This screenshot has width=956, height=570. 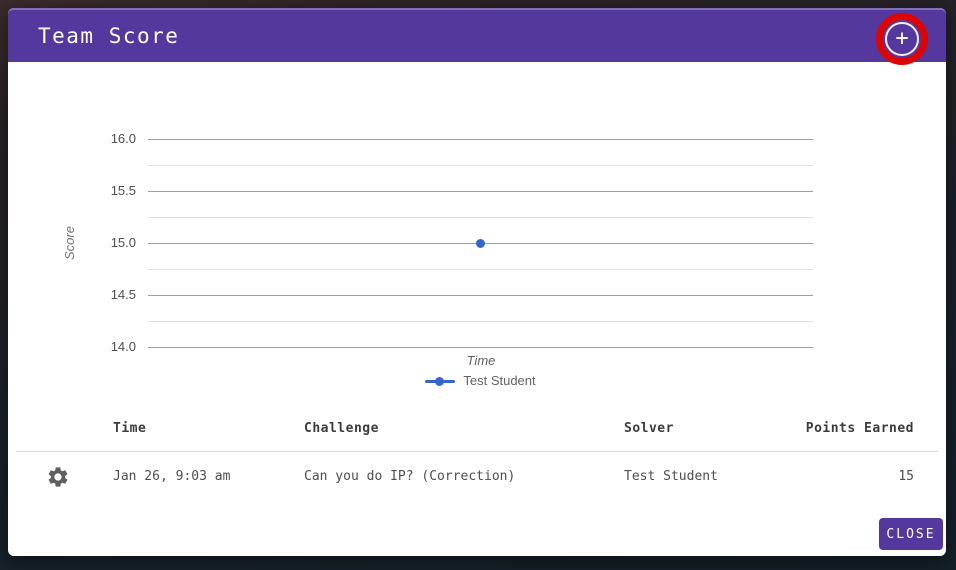 I want to click on cell-solver: Test Student, so click(x=671, y=476).